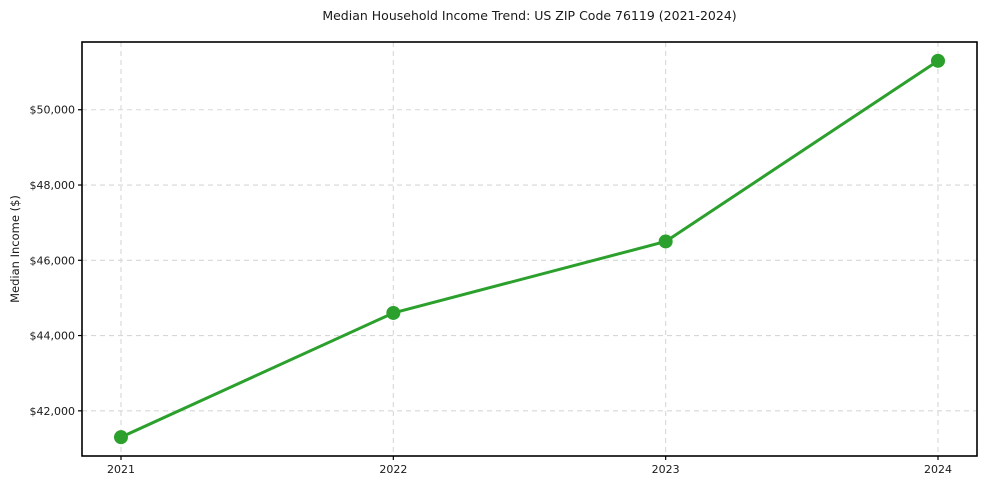  What do you see at coordinates (938, 469) in the screenshot?
I see `x-tick-label: 2024` at bounding box center [938, 469].